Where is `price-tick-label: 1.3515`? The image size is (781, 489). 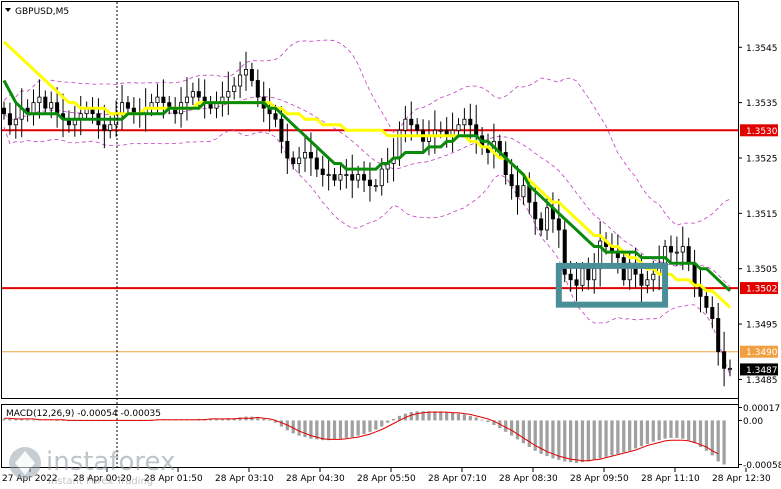 price-tick-label: 1.3515 is located at coordinates (762, 215).